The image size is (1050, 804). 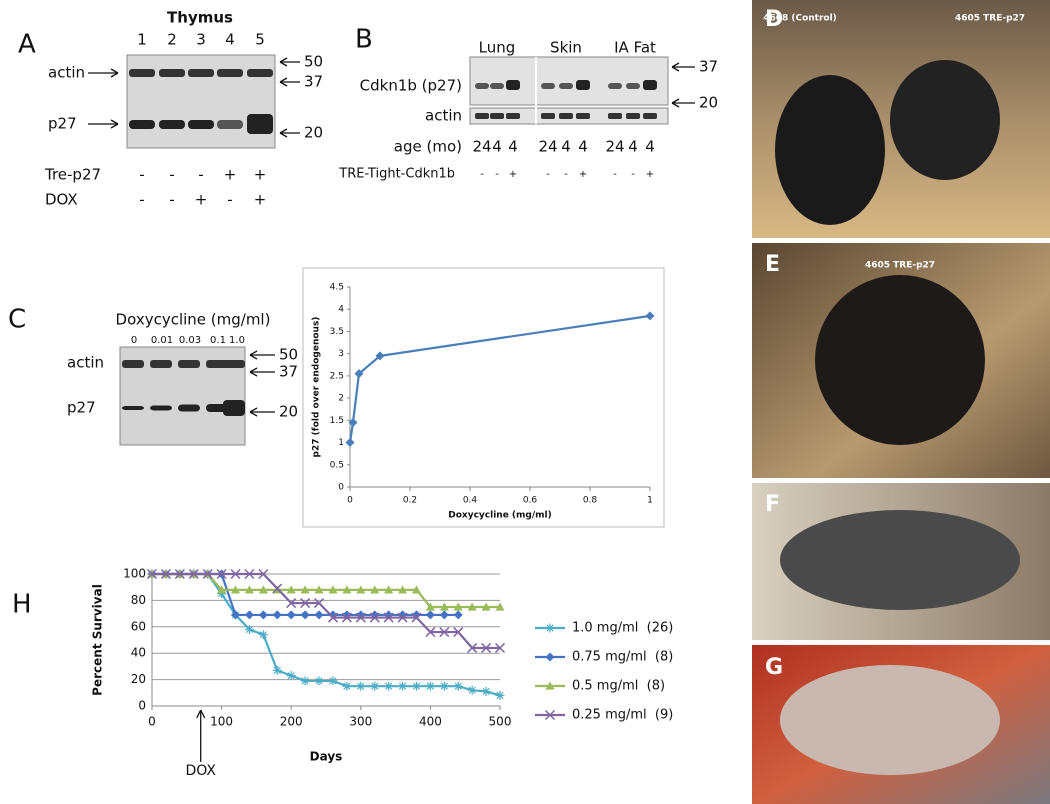 What do you see at coordinates (326, 611) in the screenshot?
I see `series-line` at bounding box center [326, 611].